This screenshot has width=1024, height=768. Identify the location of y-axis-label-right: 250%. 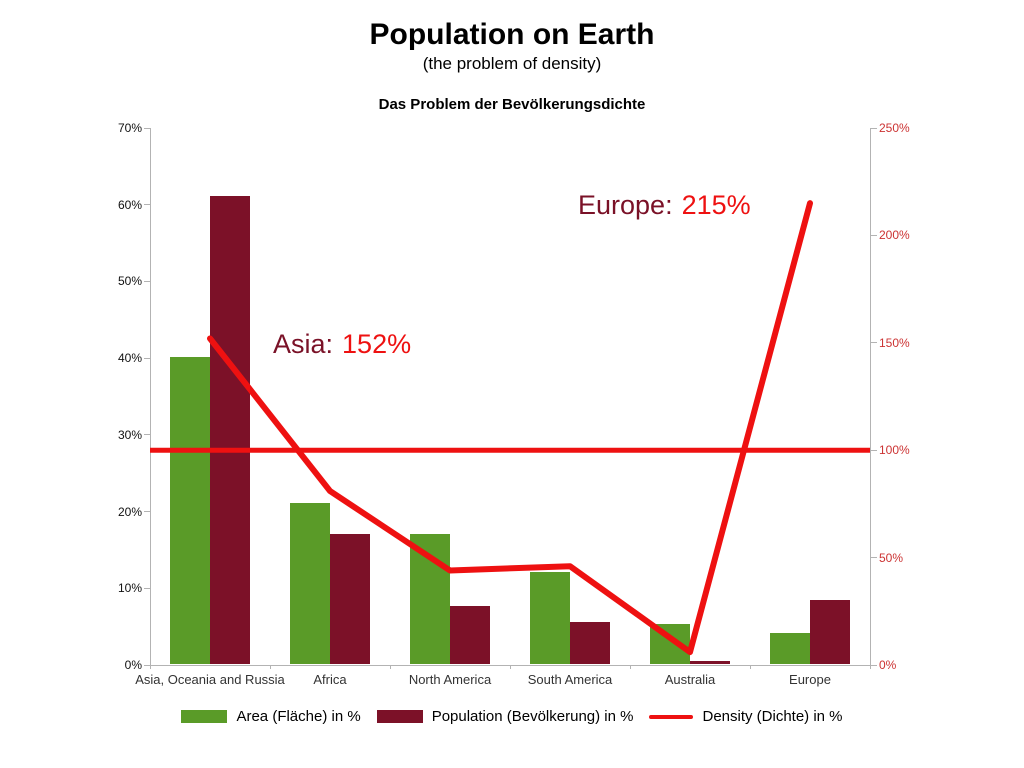
(894, 128).